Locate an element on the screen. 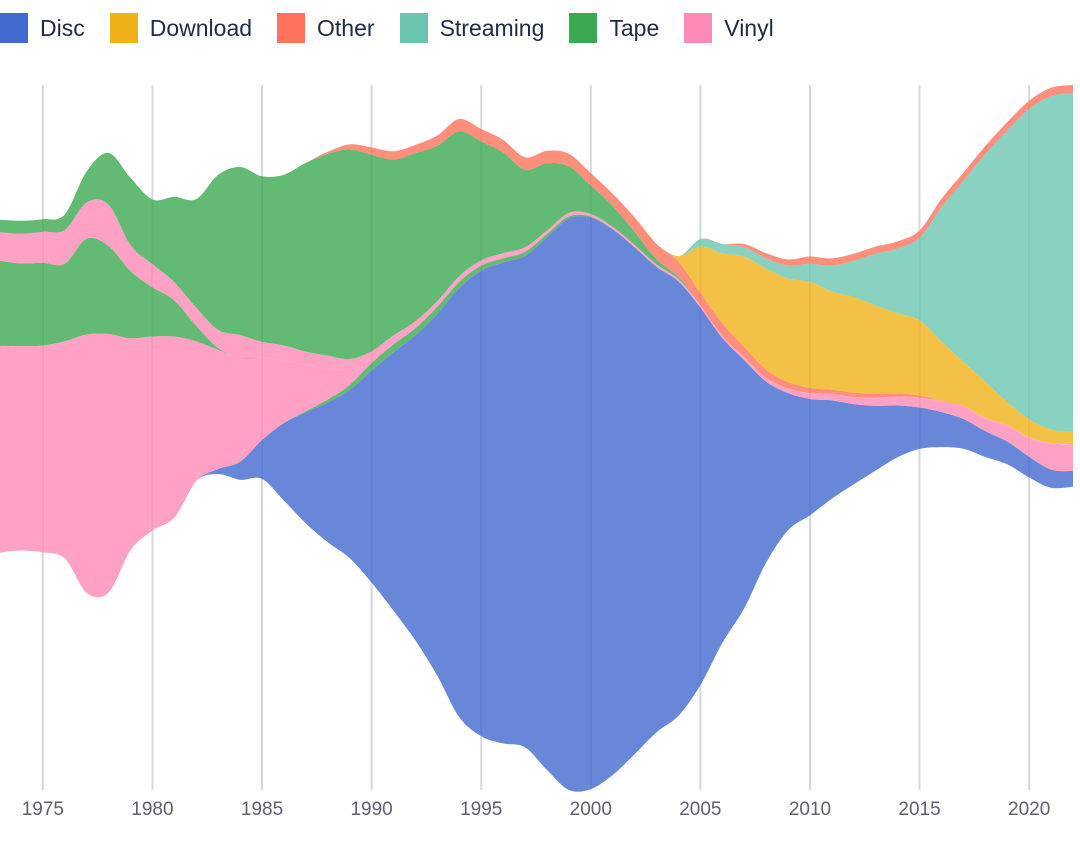 This screenshot has width=1080, height=848. legend-label: Disc is located at coordinates (62, 28).